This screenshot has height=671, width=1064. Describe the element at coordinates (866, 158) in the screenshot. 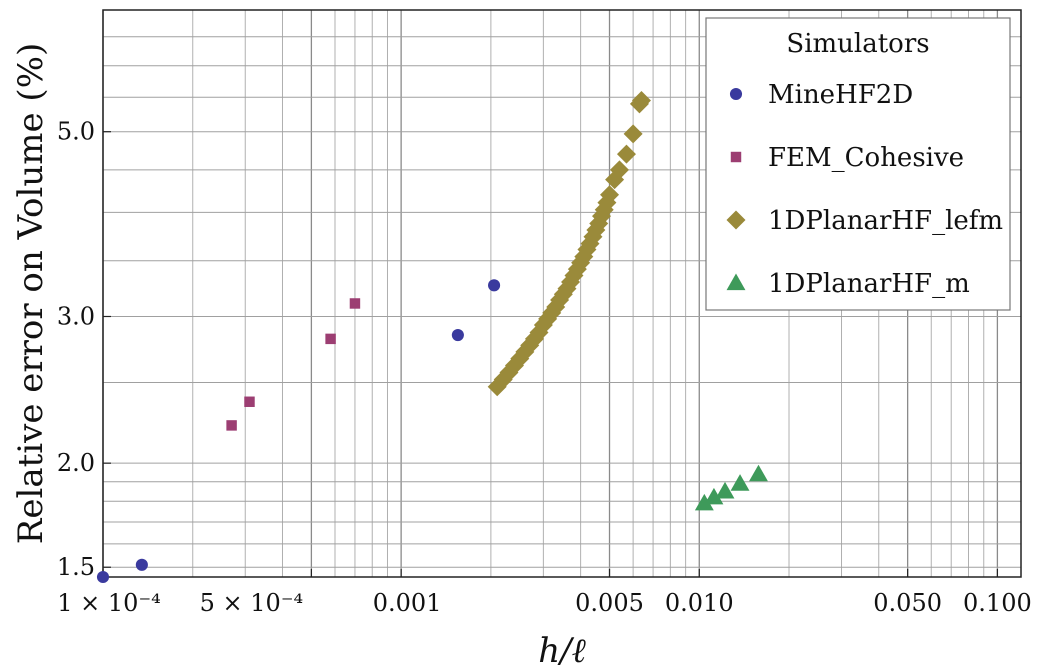

I see `legend-label: FEM_Cohesive` at that location.